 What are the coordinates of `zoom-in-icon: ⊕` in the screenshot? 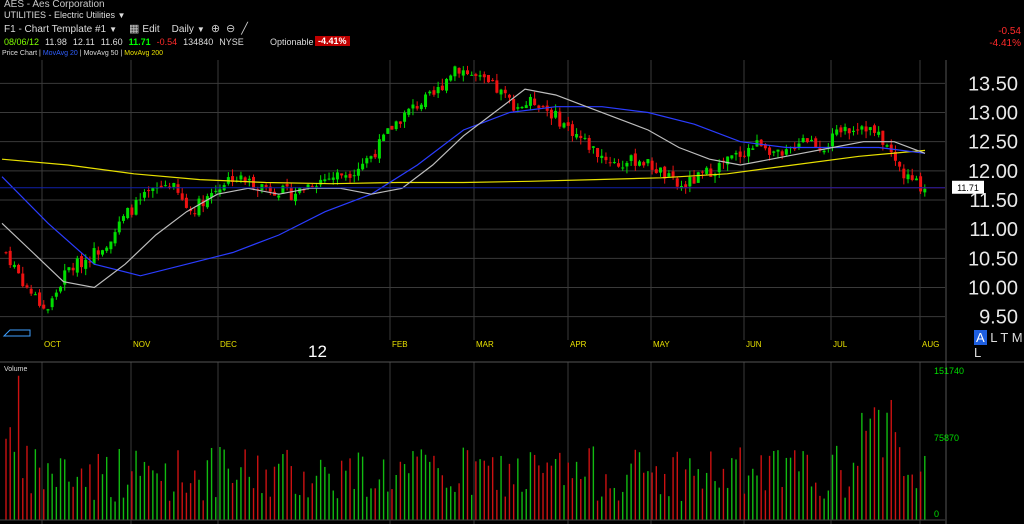 It's located at (215, 29).